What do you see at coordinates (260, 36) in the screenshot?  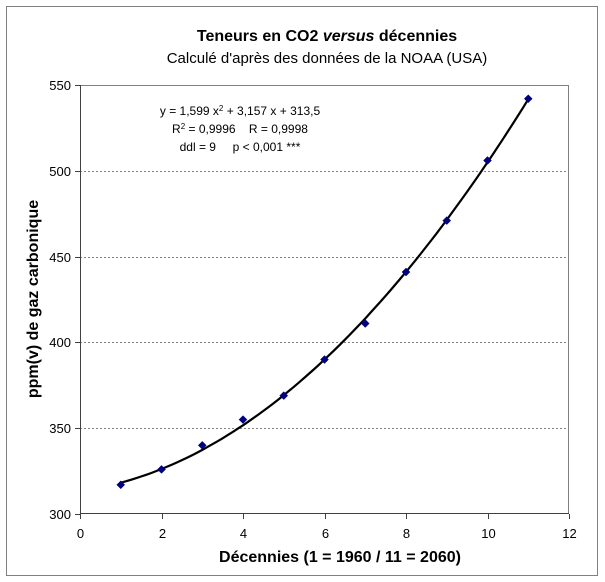 I see `title-part-1: Teneurs en CO2` at bounding box center [260, 36].